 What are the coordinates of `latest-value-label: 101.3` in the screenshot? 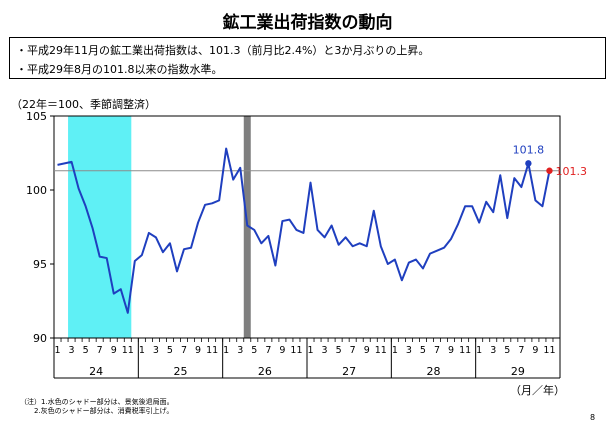 It's located at (571, 171).